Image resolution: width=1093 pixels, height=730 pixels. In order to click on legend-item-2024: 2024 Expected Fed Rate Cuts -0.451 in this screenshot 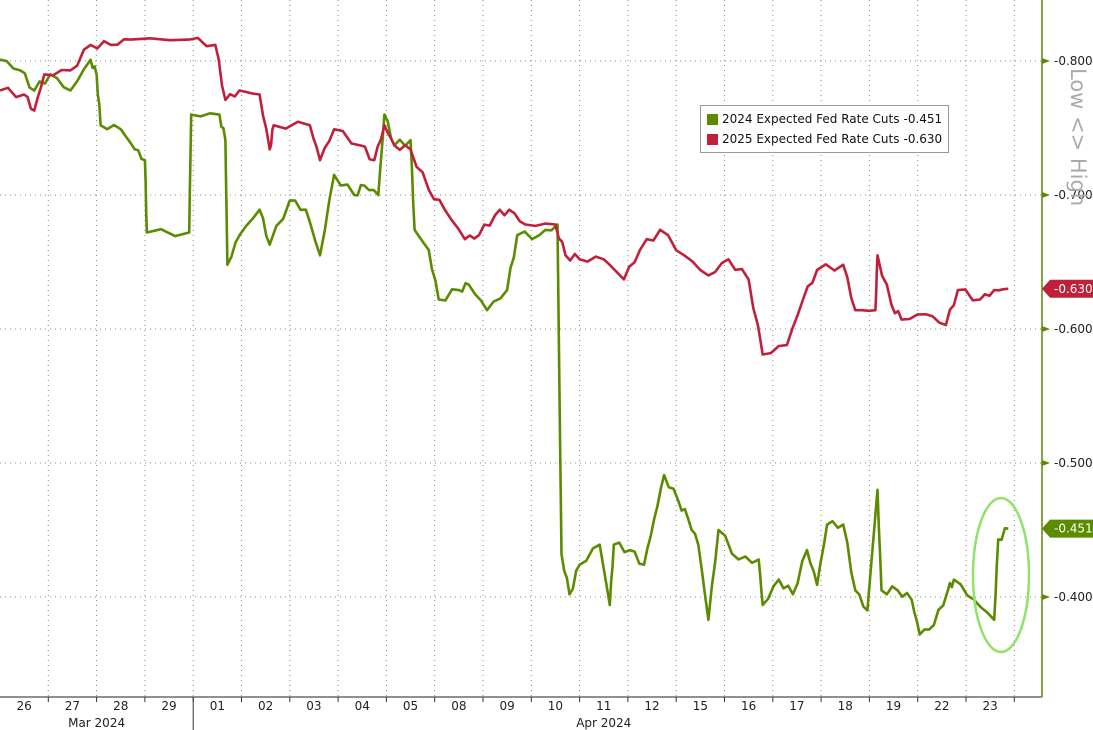, I will do `click(824, 119)`.